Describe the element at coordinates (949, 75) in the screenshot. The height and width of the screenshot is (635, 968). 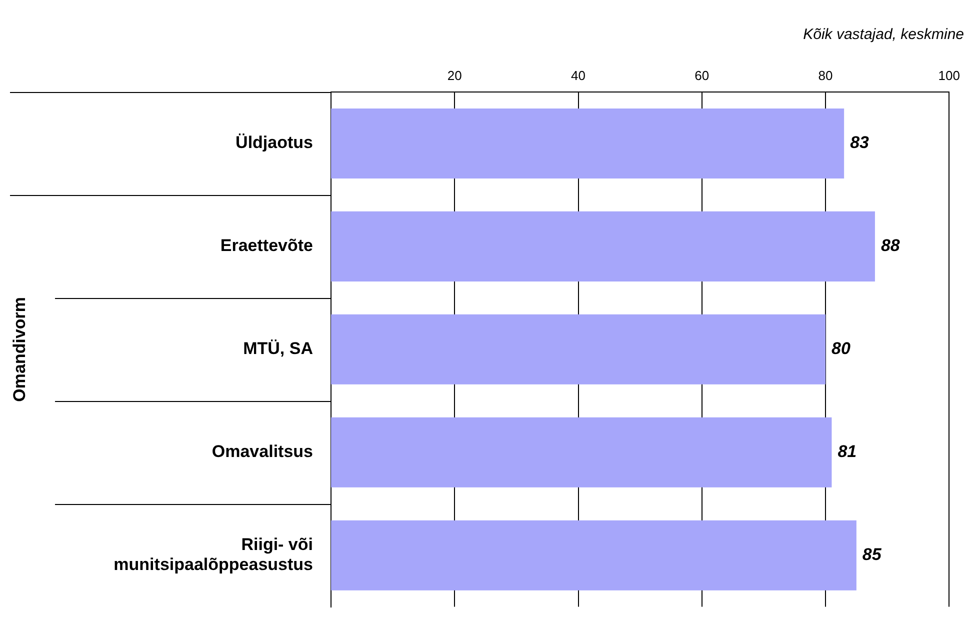
I see `x-tick-label: 100` at that location.